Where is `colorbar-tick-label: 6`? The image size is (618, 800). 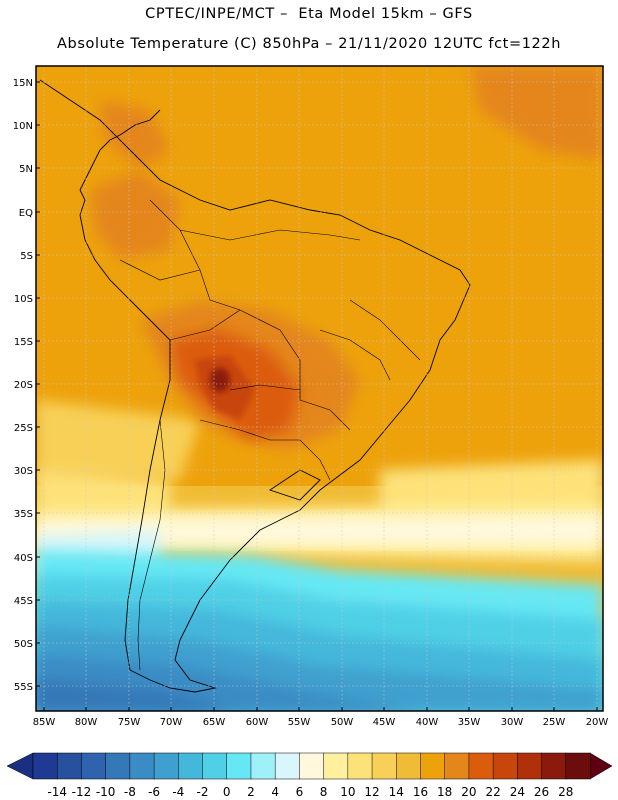 colorbar-tick-label: 6 is located at coordinates (300, 792).